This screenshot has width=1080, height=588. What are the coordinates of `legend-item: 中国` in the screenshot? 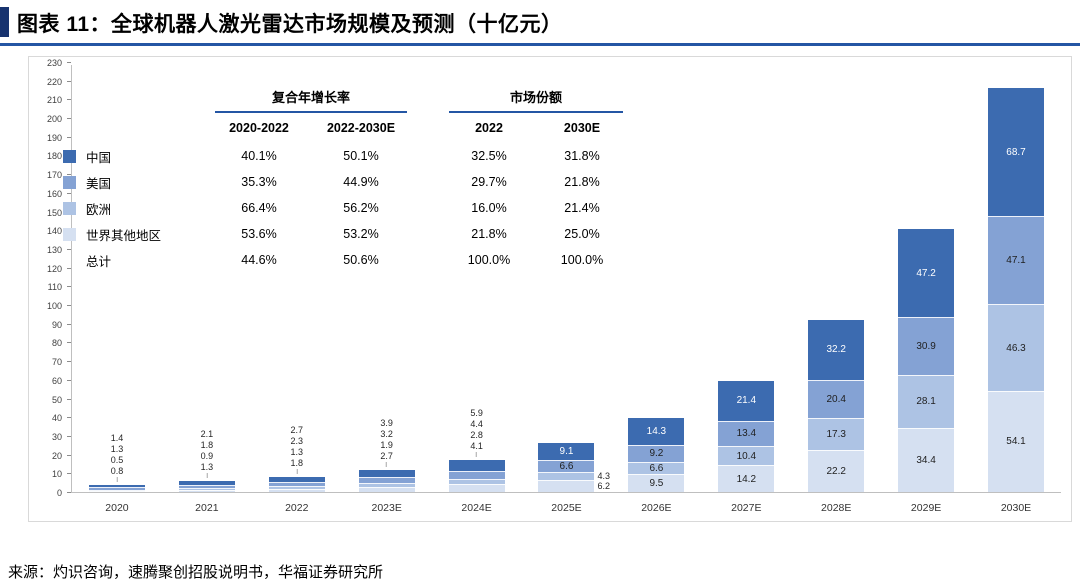 It's located at (136, 156).